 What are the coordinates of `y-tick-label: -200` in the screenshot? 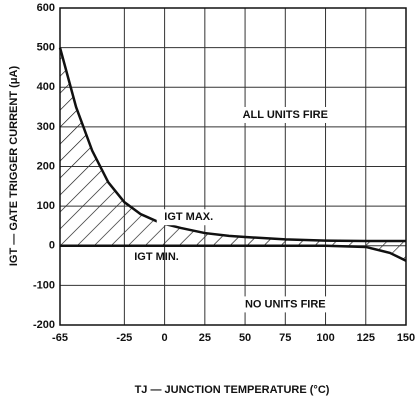 It's located at (44, 325).